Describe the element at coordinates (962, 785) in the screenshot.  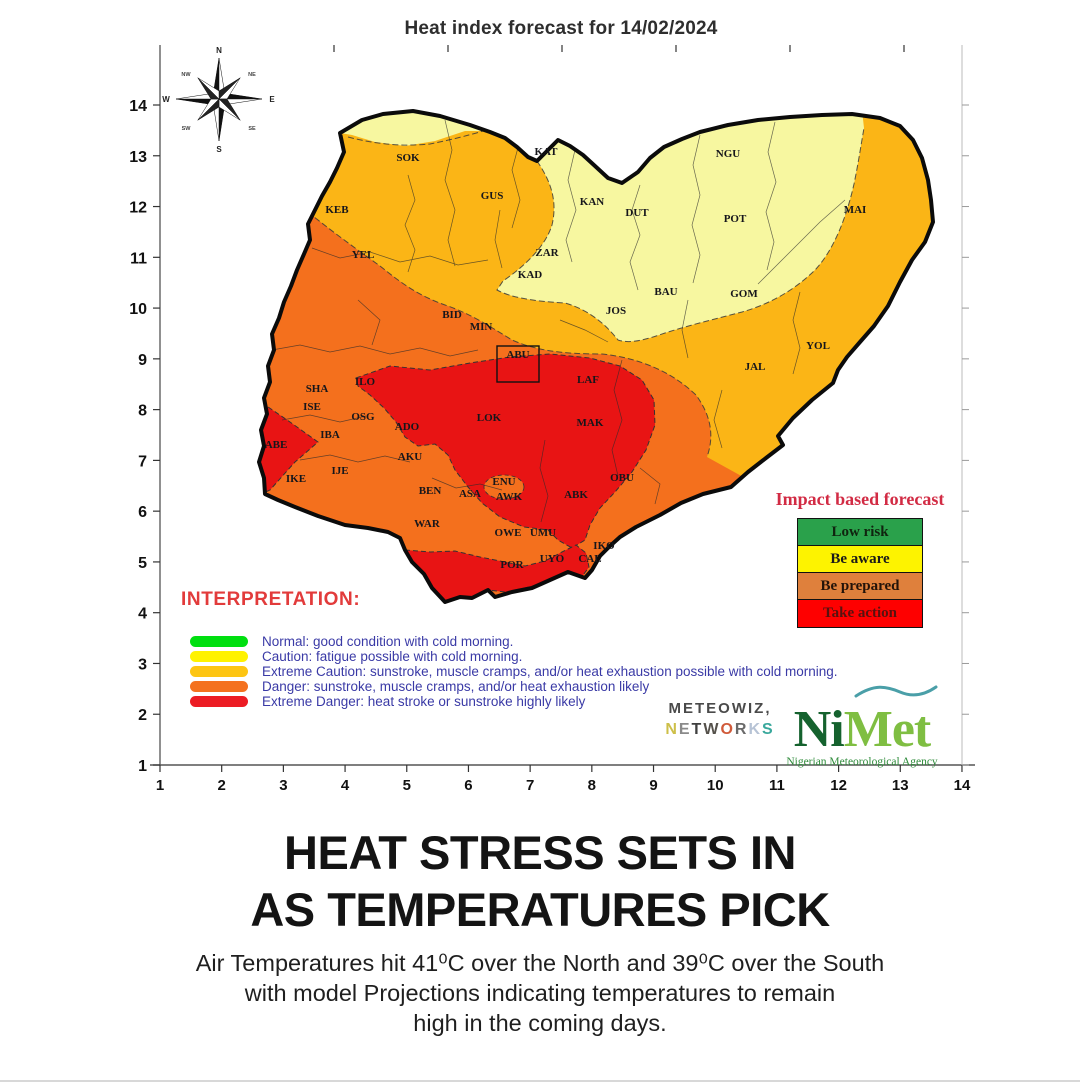
I see `x-tick-label: 14` at that location.